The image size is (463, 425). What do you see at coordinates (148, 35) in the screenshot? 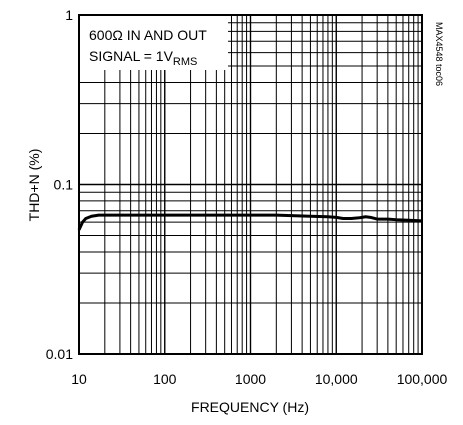
I see `annotation-line-1: 600Ω IN AND OUT` at bounding box center [148, 35].